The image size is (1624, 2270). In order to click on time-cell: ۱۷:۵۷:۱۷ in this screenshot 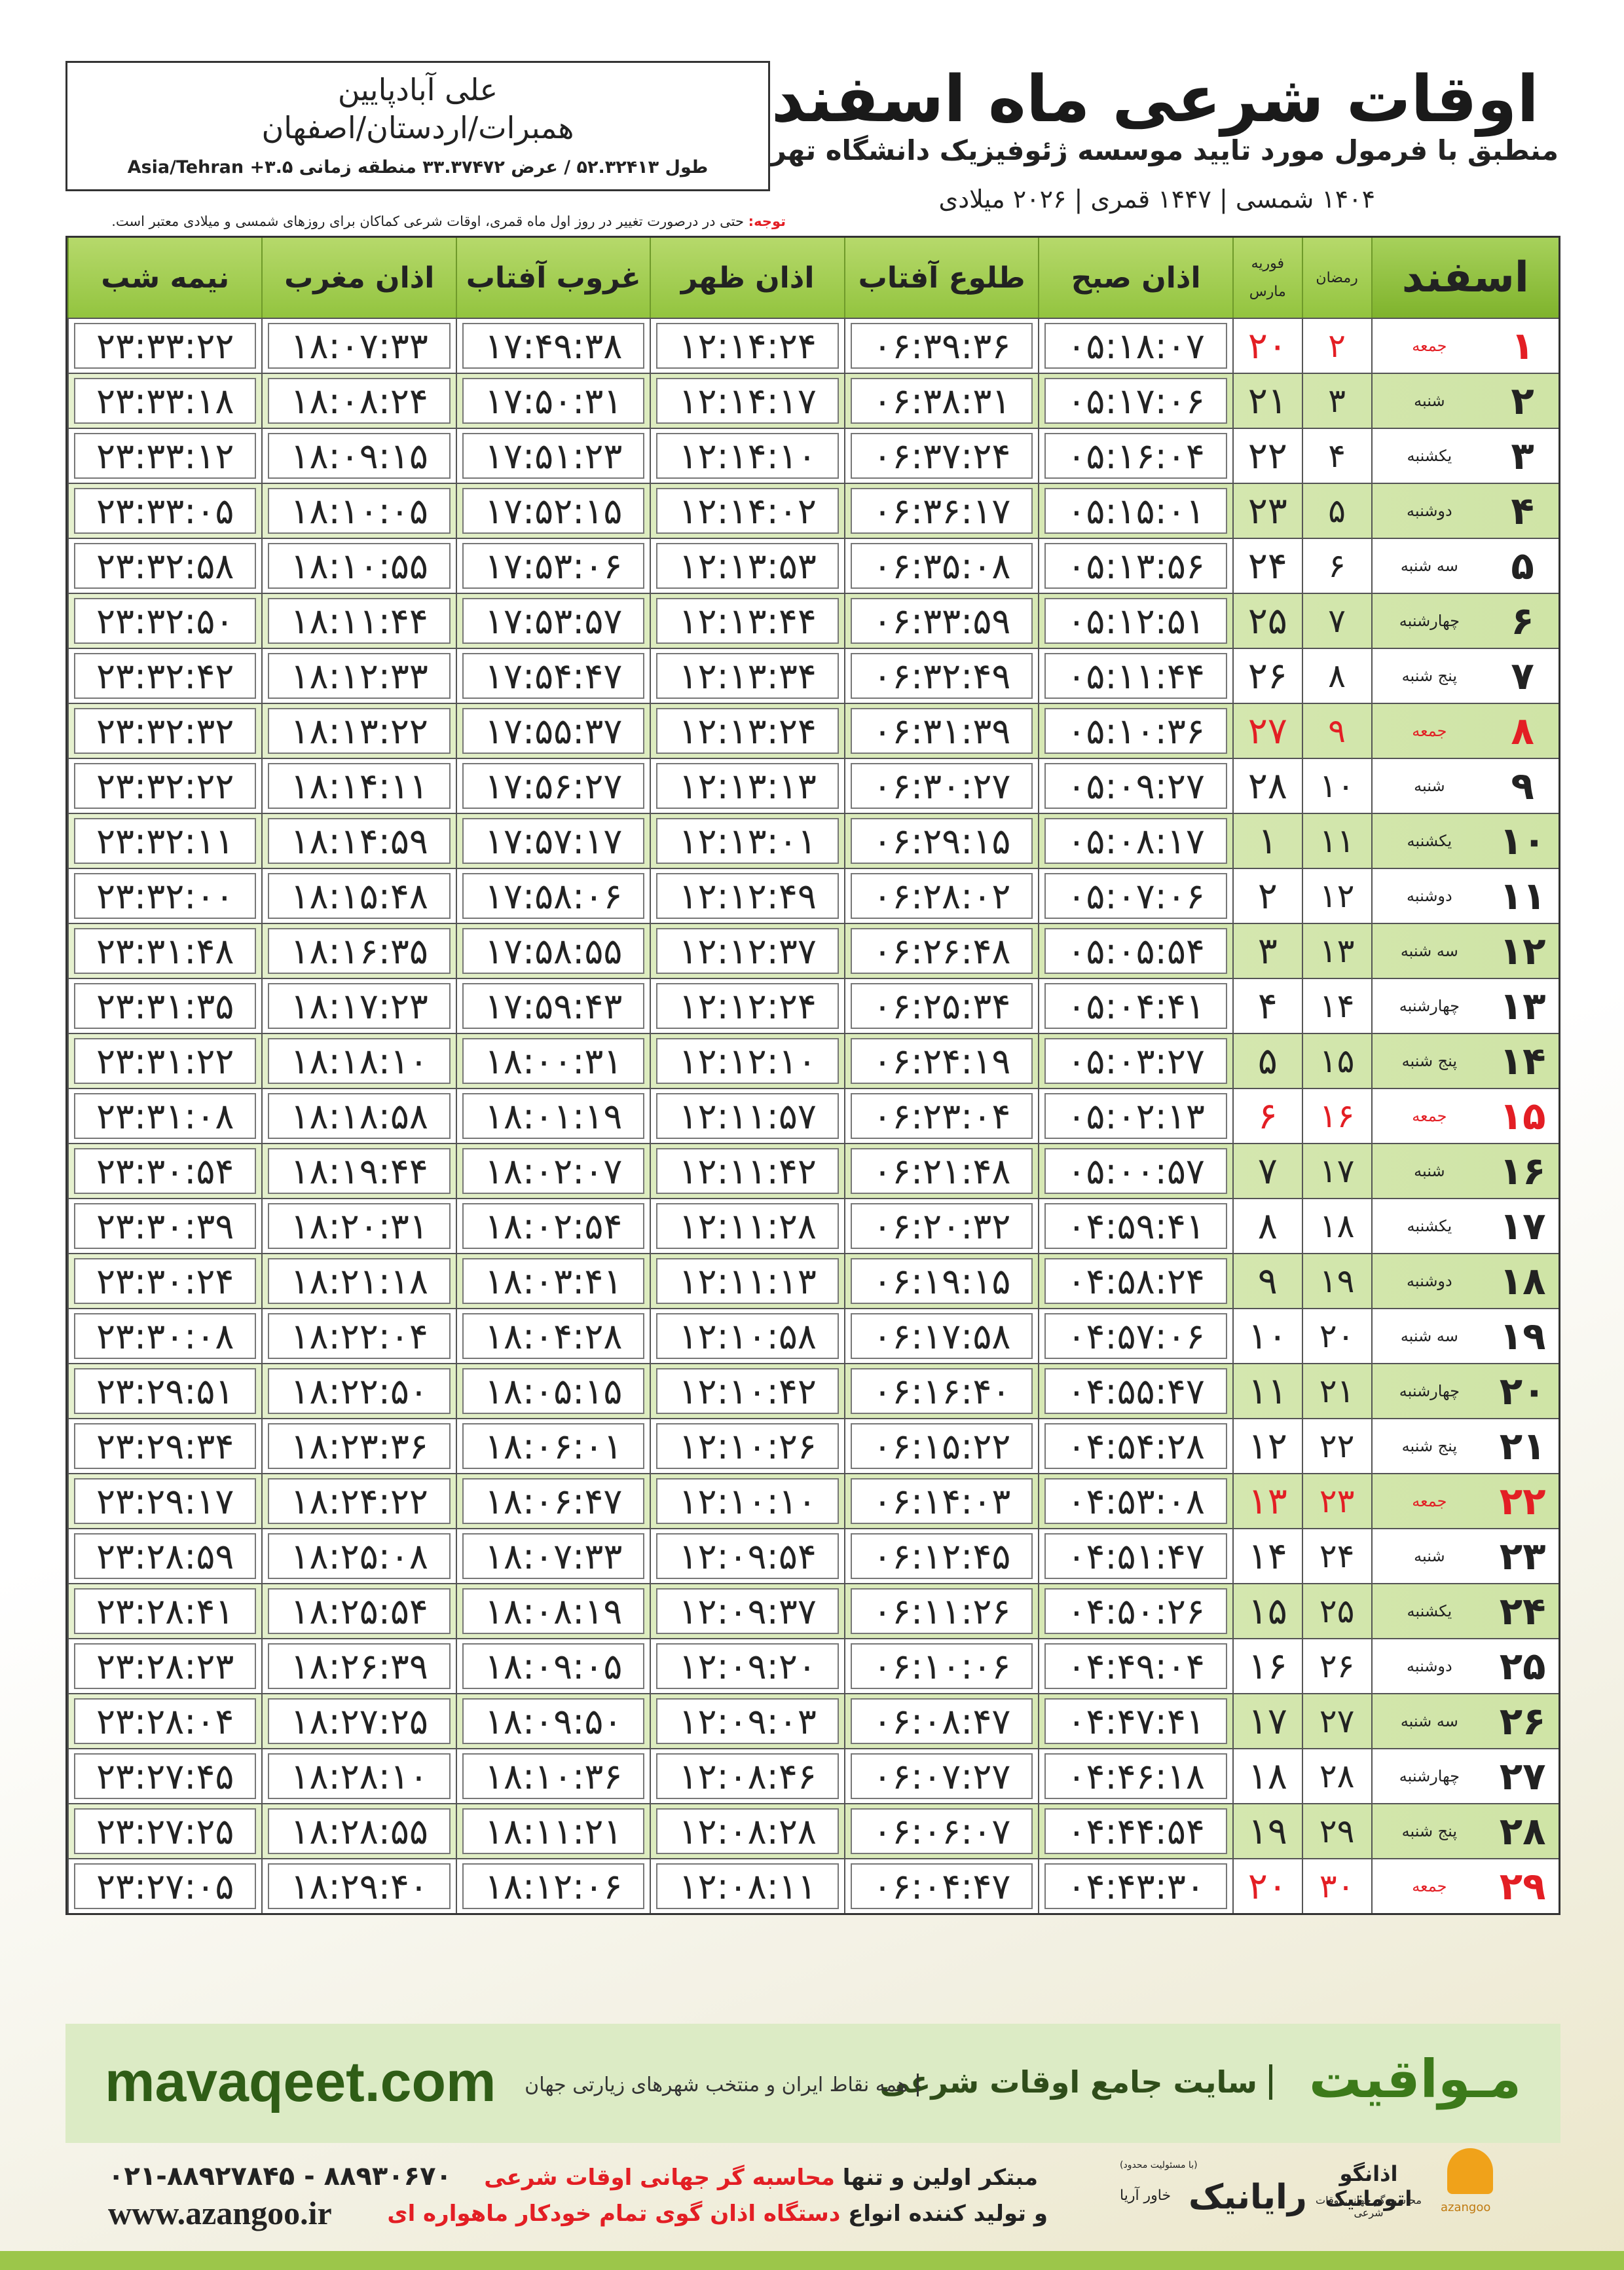, I will do `click(552, 841)`.